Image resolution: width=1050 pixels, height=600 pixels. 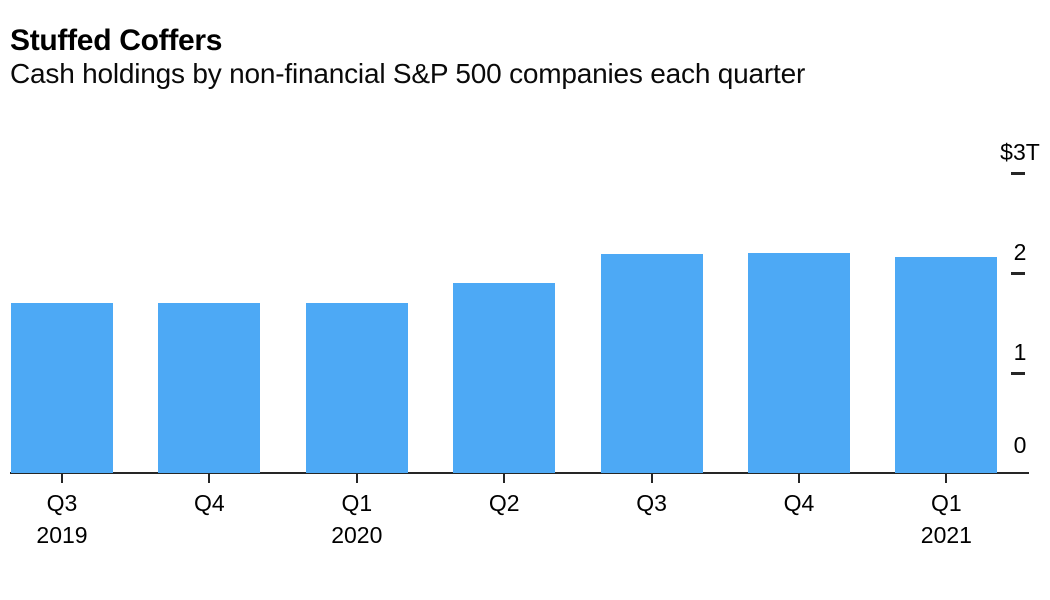 I want to click on chart-title: Stuffed Coffers, so click(x=116, y=40).